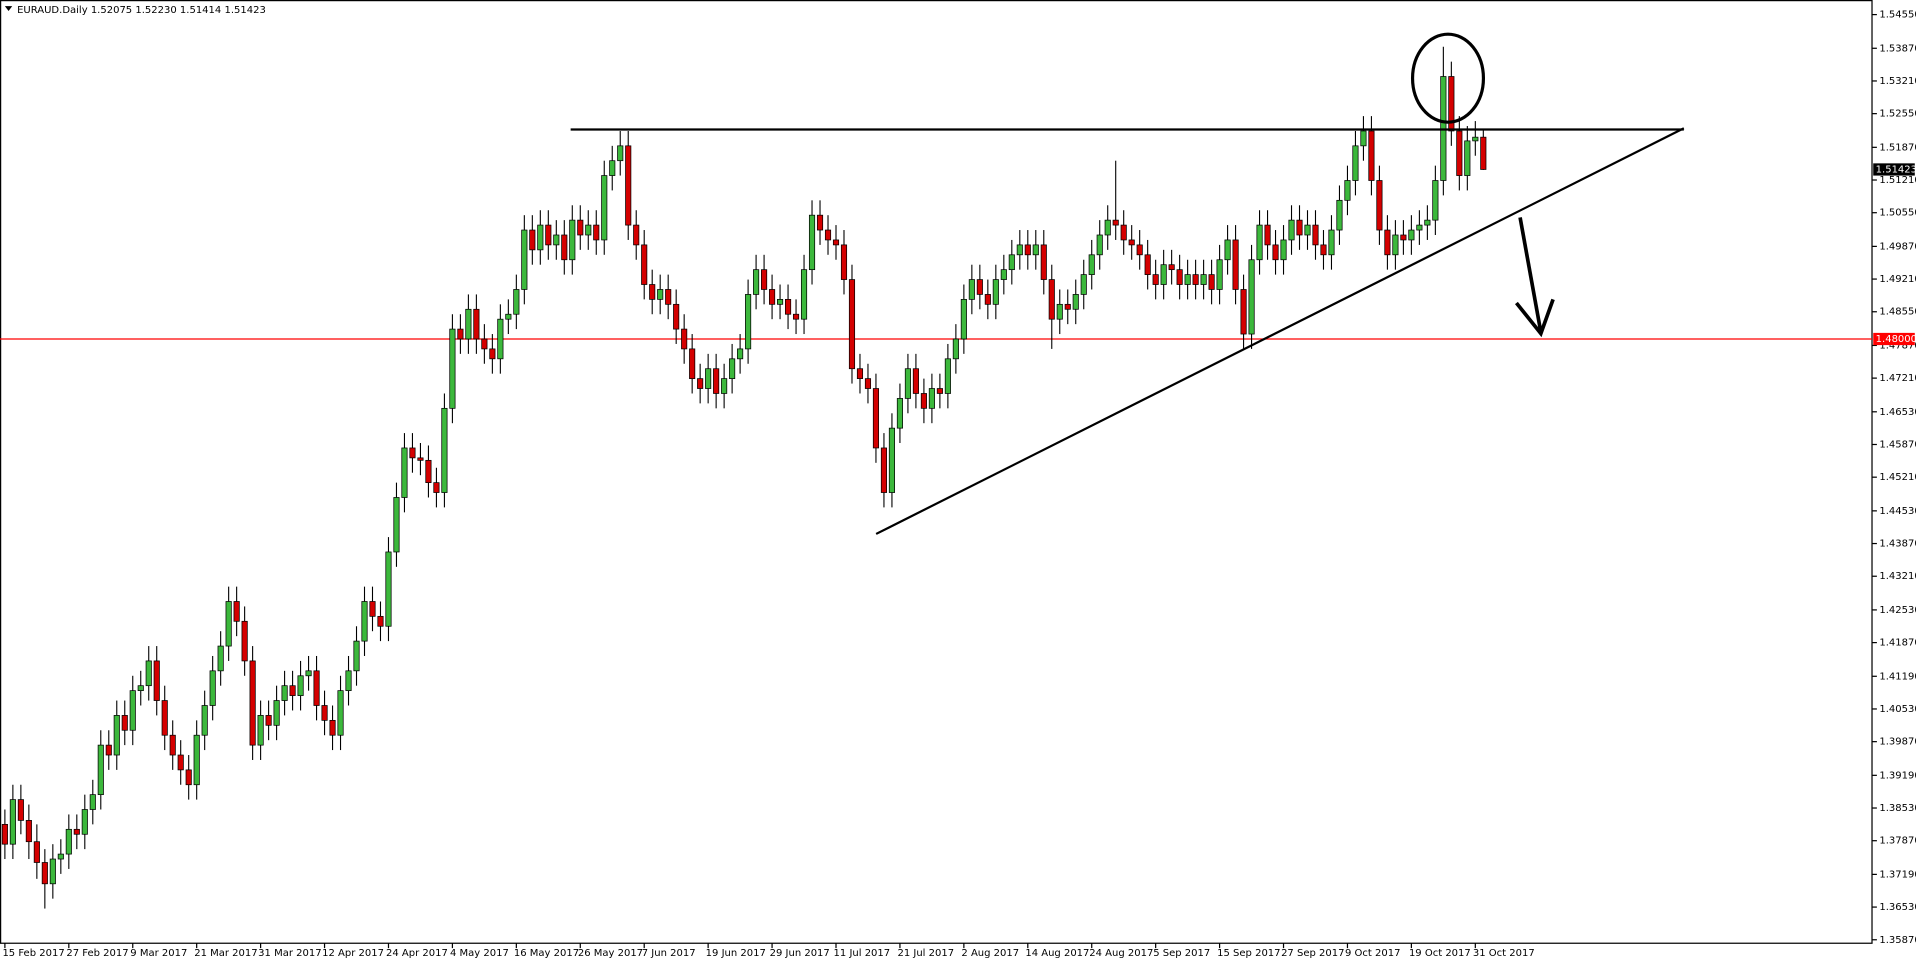 The height and width of the screenshot is (964, 1916). What do you see at coordinates (610, 953) in the screenshot?
I see `x-tick-label: 26 May 2017` at bounding box center [610, 953].